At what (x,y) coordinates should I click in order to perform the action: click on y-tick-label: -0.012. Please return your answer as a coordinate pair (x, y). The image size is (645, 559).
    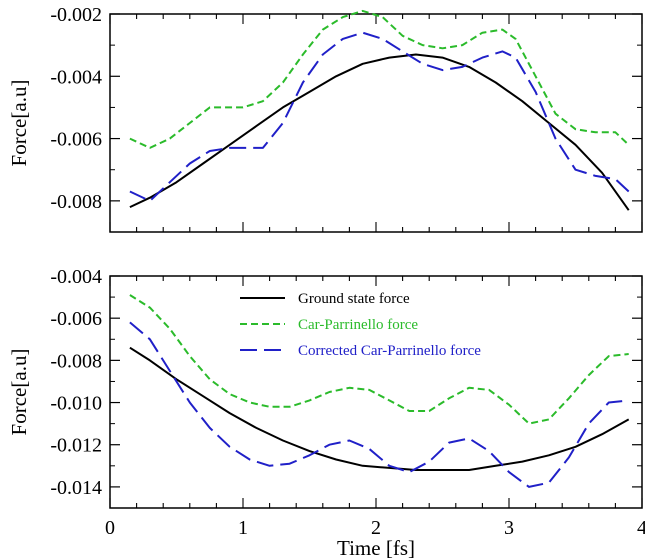
    Looking at the image, I should click on (76, 446).